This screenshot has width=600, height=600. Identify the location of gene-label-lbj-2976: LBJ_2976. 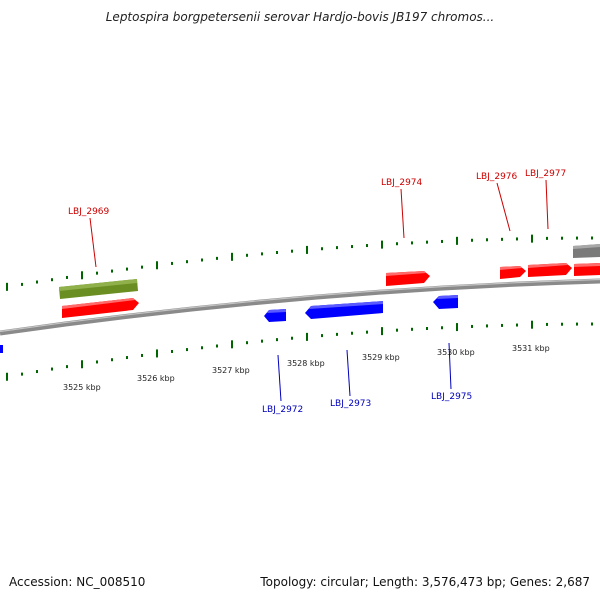
(497, 177).